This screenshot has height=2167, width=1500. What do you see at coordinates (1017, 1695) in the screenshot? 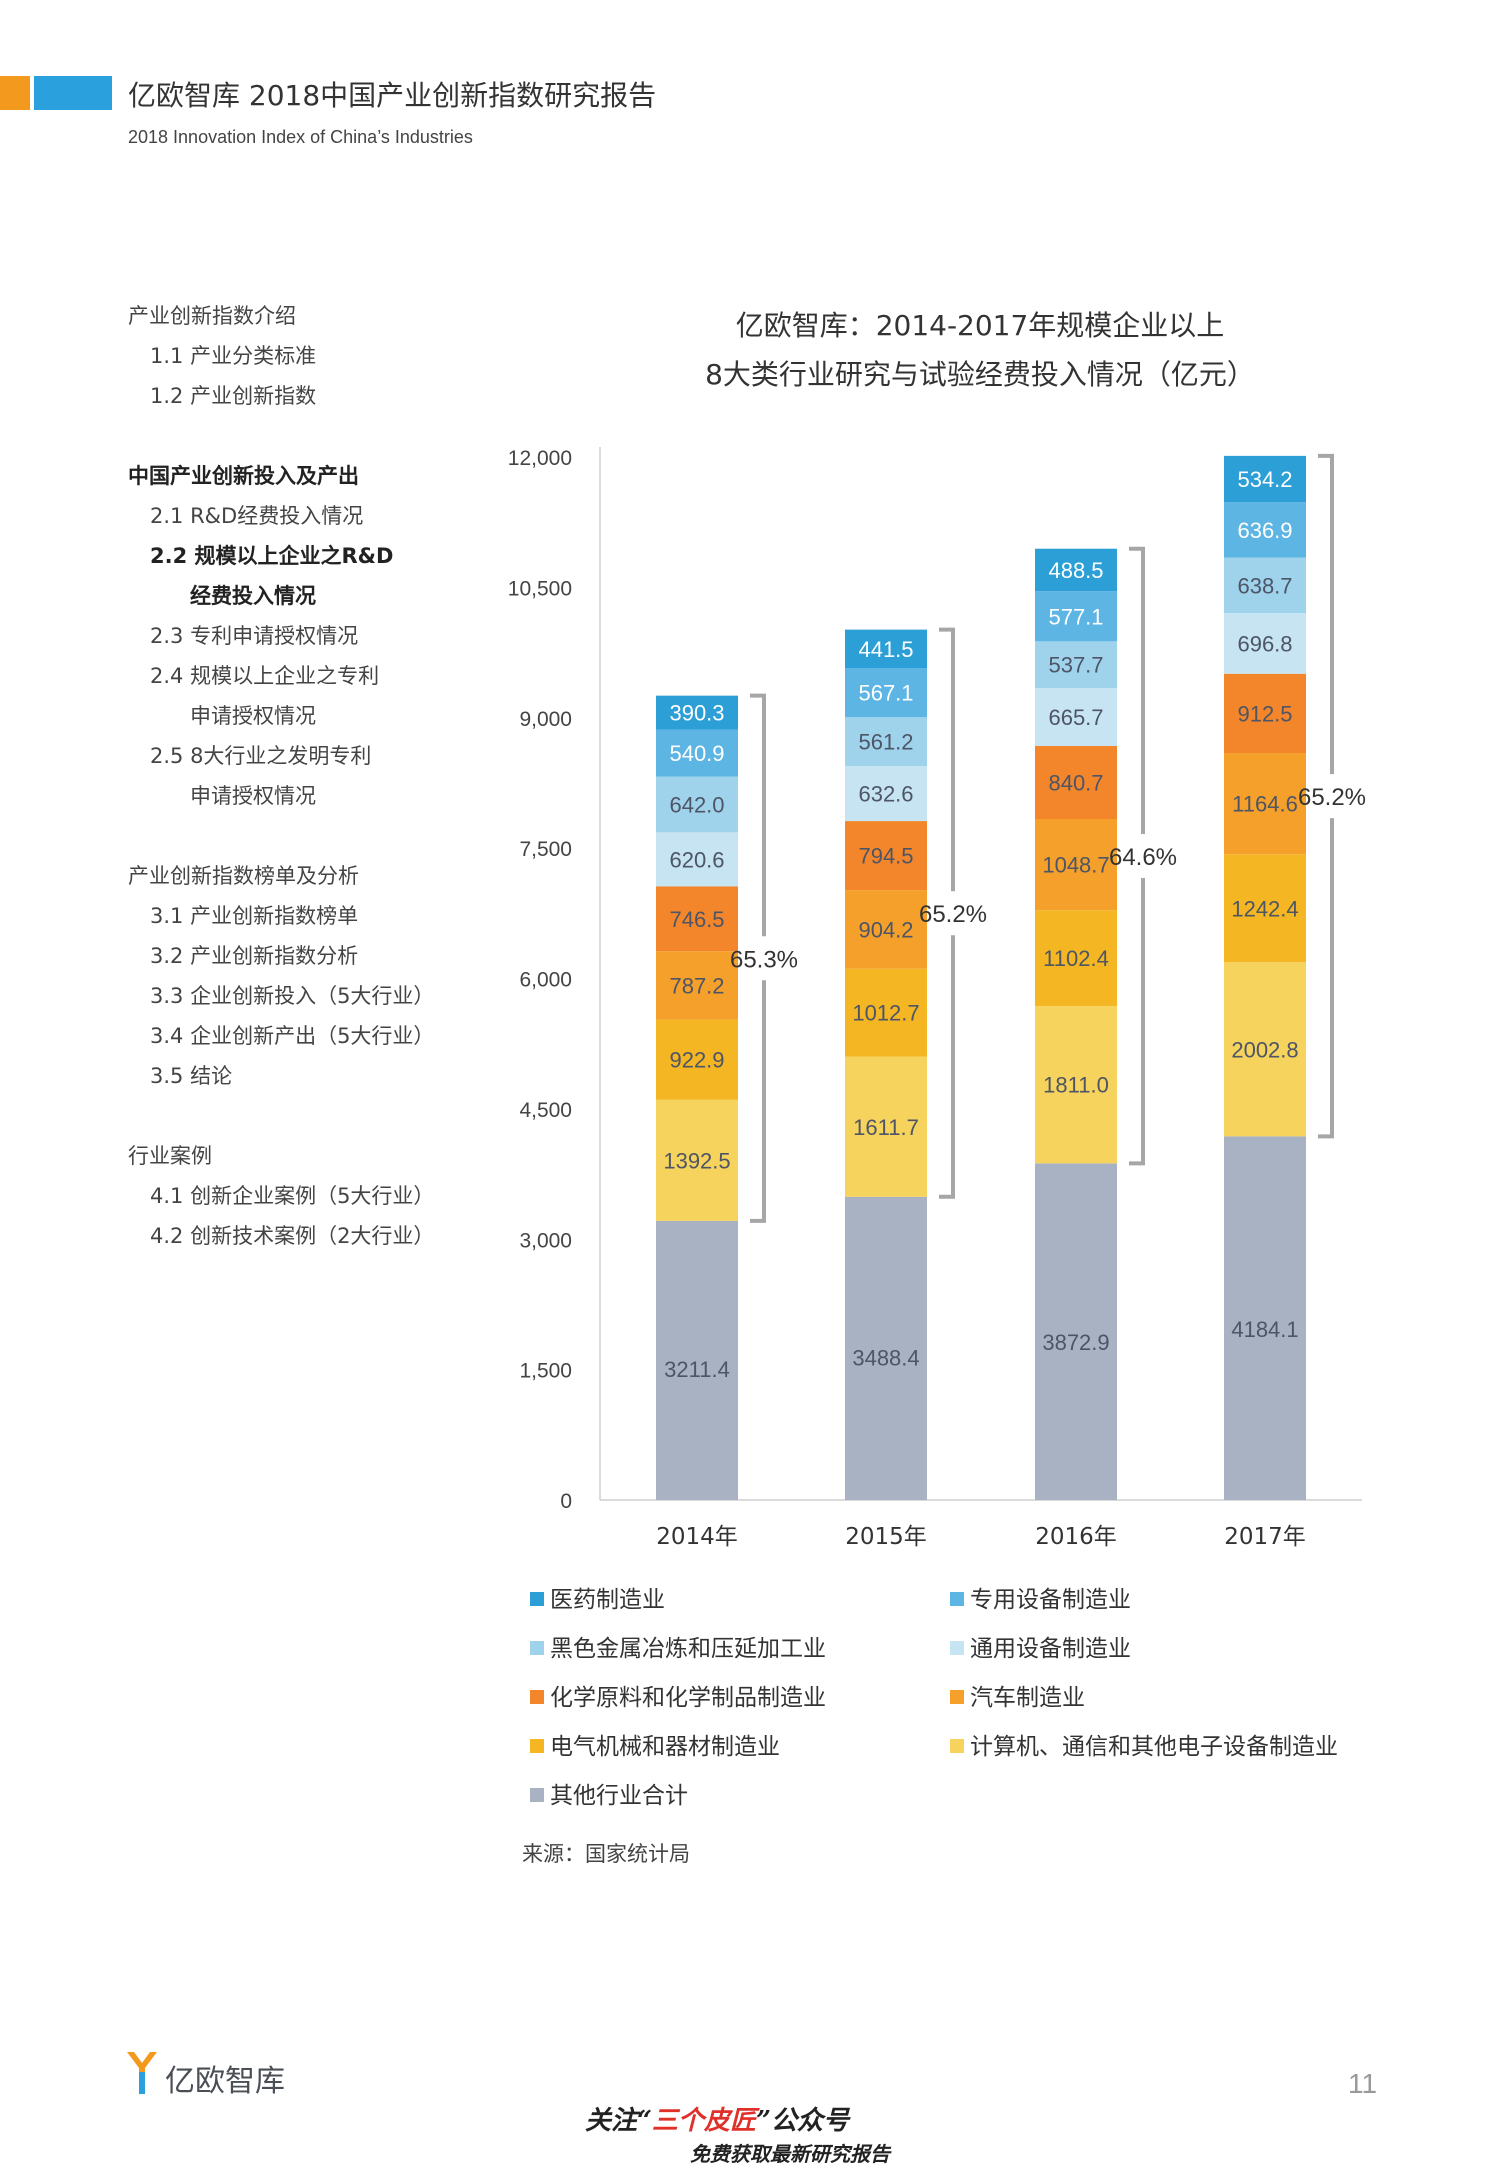
I see `legend-item: 汽车制造业` at bounding box center [1017, 1695].